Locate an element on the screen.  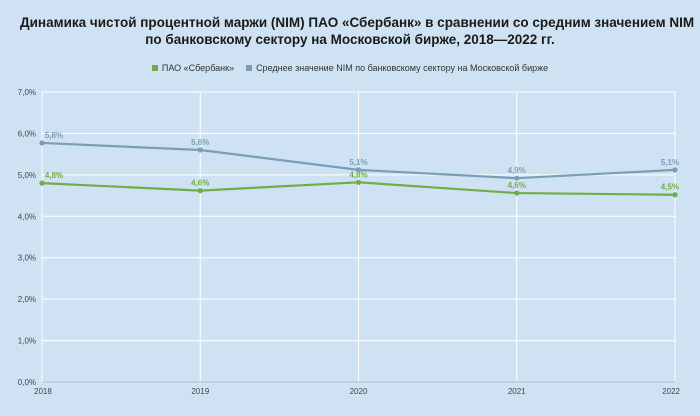
y-tick-label: 6,0% is located at coordinates (27, 133).